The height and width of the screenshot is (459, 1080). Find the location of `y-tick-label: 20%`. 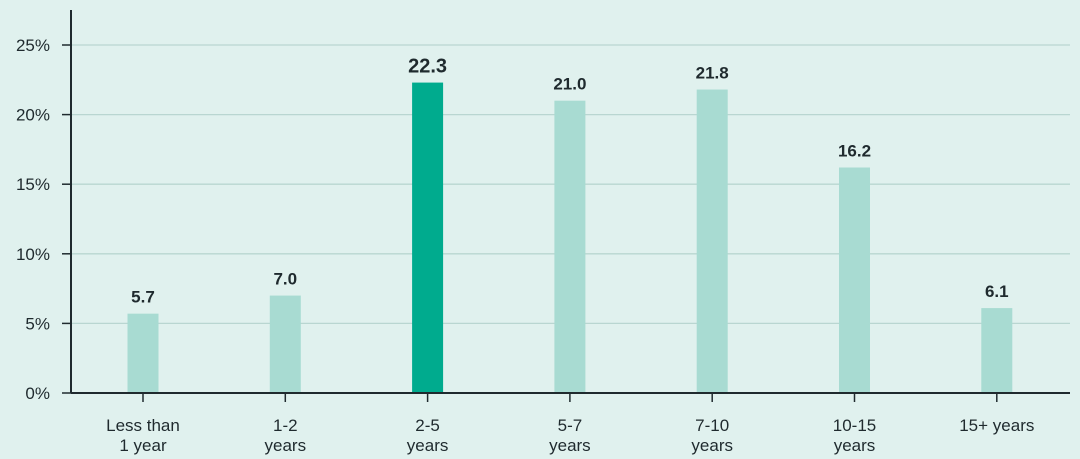

y-tick-label: 20% is located at coordinates (33, 115).